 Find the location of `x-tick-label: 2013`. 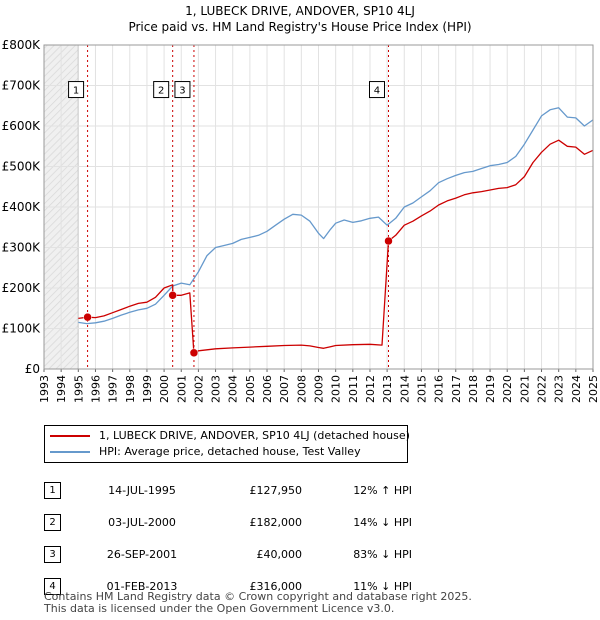

x-tick-label: 2013 is located at coordinates (387, 389).